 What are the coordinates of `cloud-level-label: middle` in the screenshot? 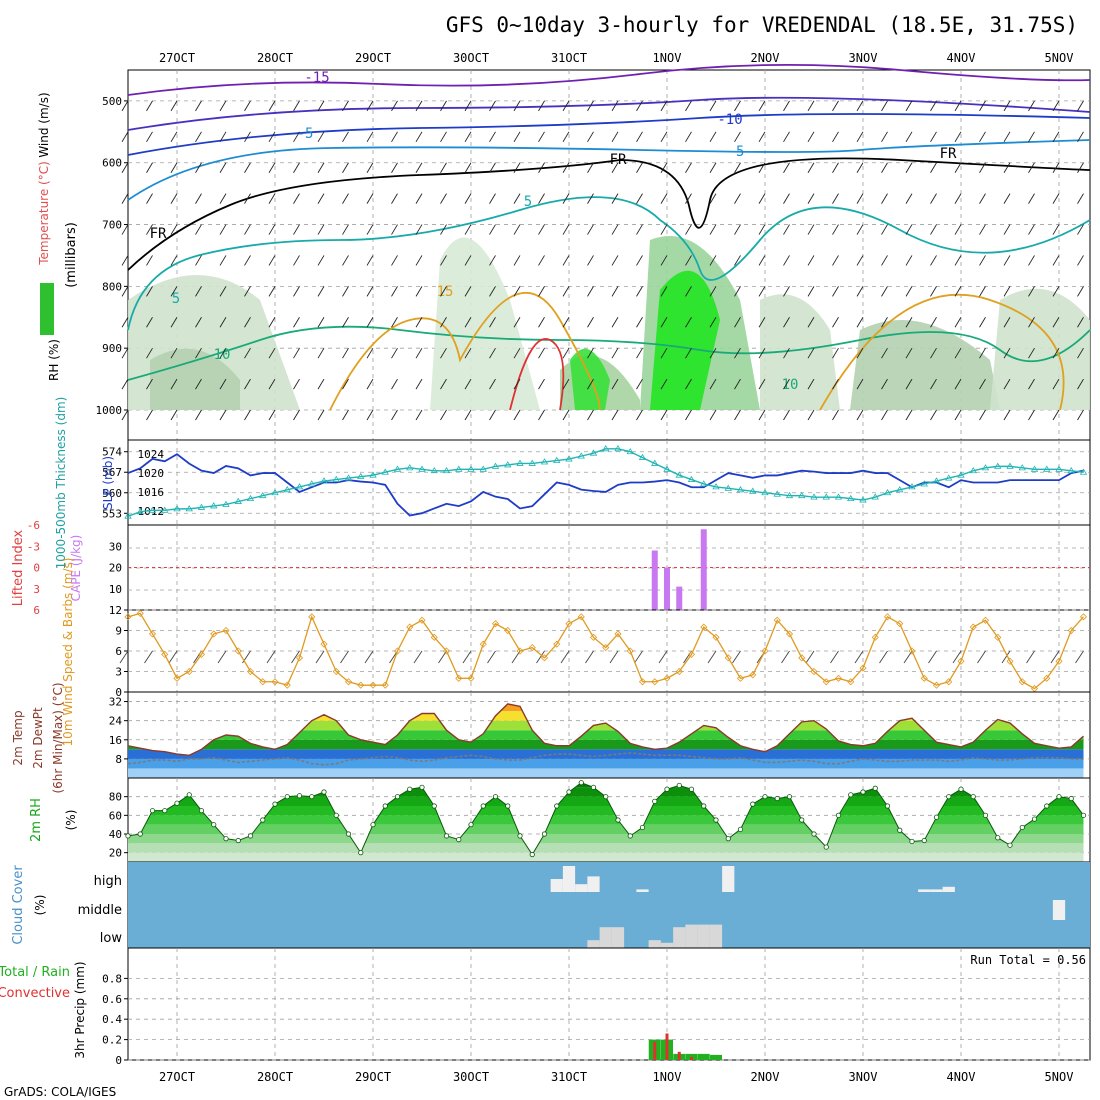 It's located at (100, 910).